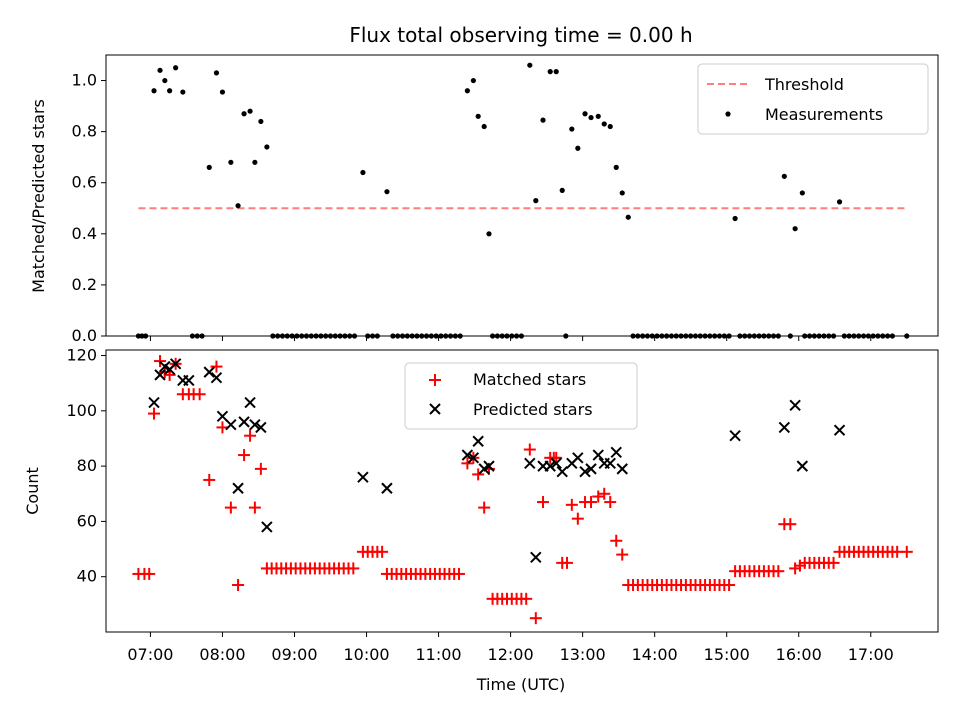 This screenshot has width=960, height=720. I want to click on top-ytick-label: 1.0, so click(84, 80).